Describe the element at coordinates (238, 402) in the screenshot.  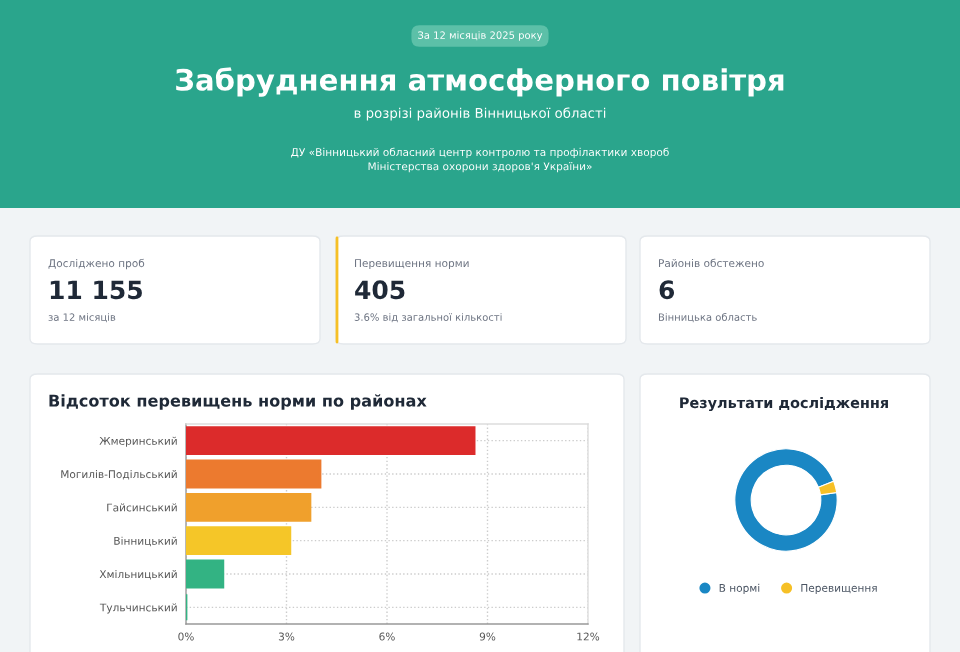
I see `chart-title: Відсоток перевищень норми по районах` at that location.